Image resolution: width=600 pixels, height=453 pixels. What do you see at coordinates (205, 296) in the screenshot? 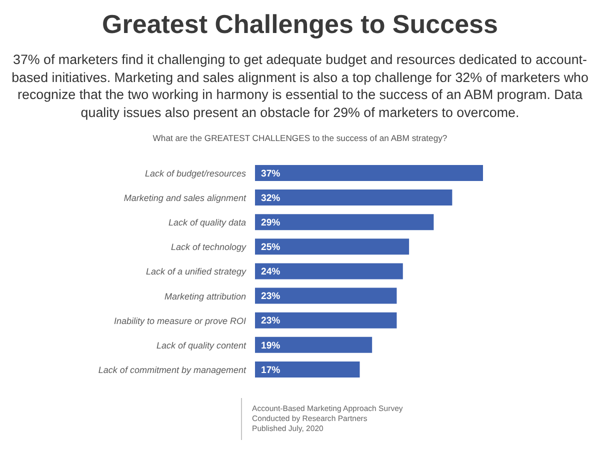
I see `y-tick-label: Marketing attribution` at bounding box center [205, 296].